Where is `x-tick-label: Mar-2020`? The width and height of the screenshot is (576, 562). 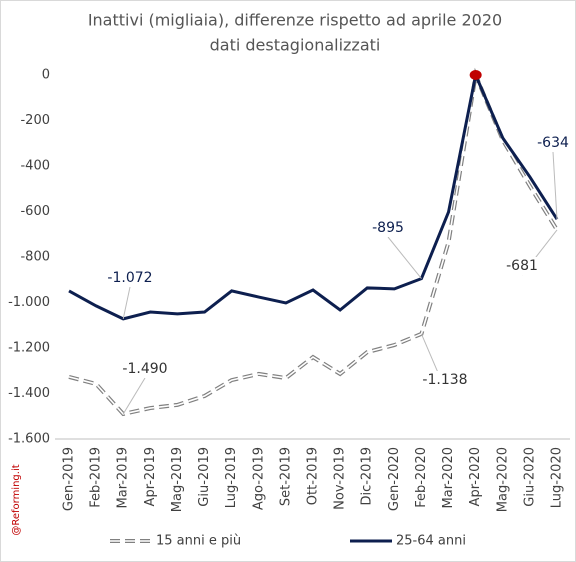
x-tick-label: Mar-2020 is located at coordinates (448, 477).